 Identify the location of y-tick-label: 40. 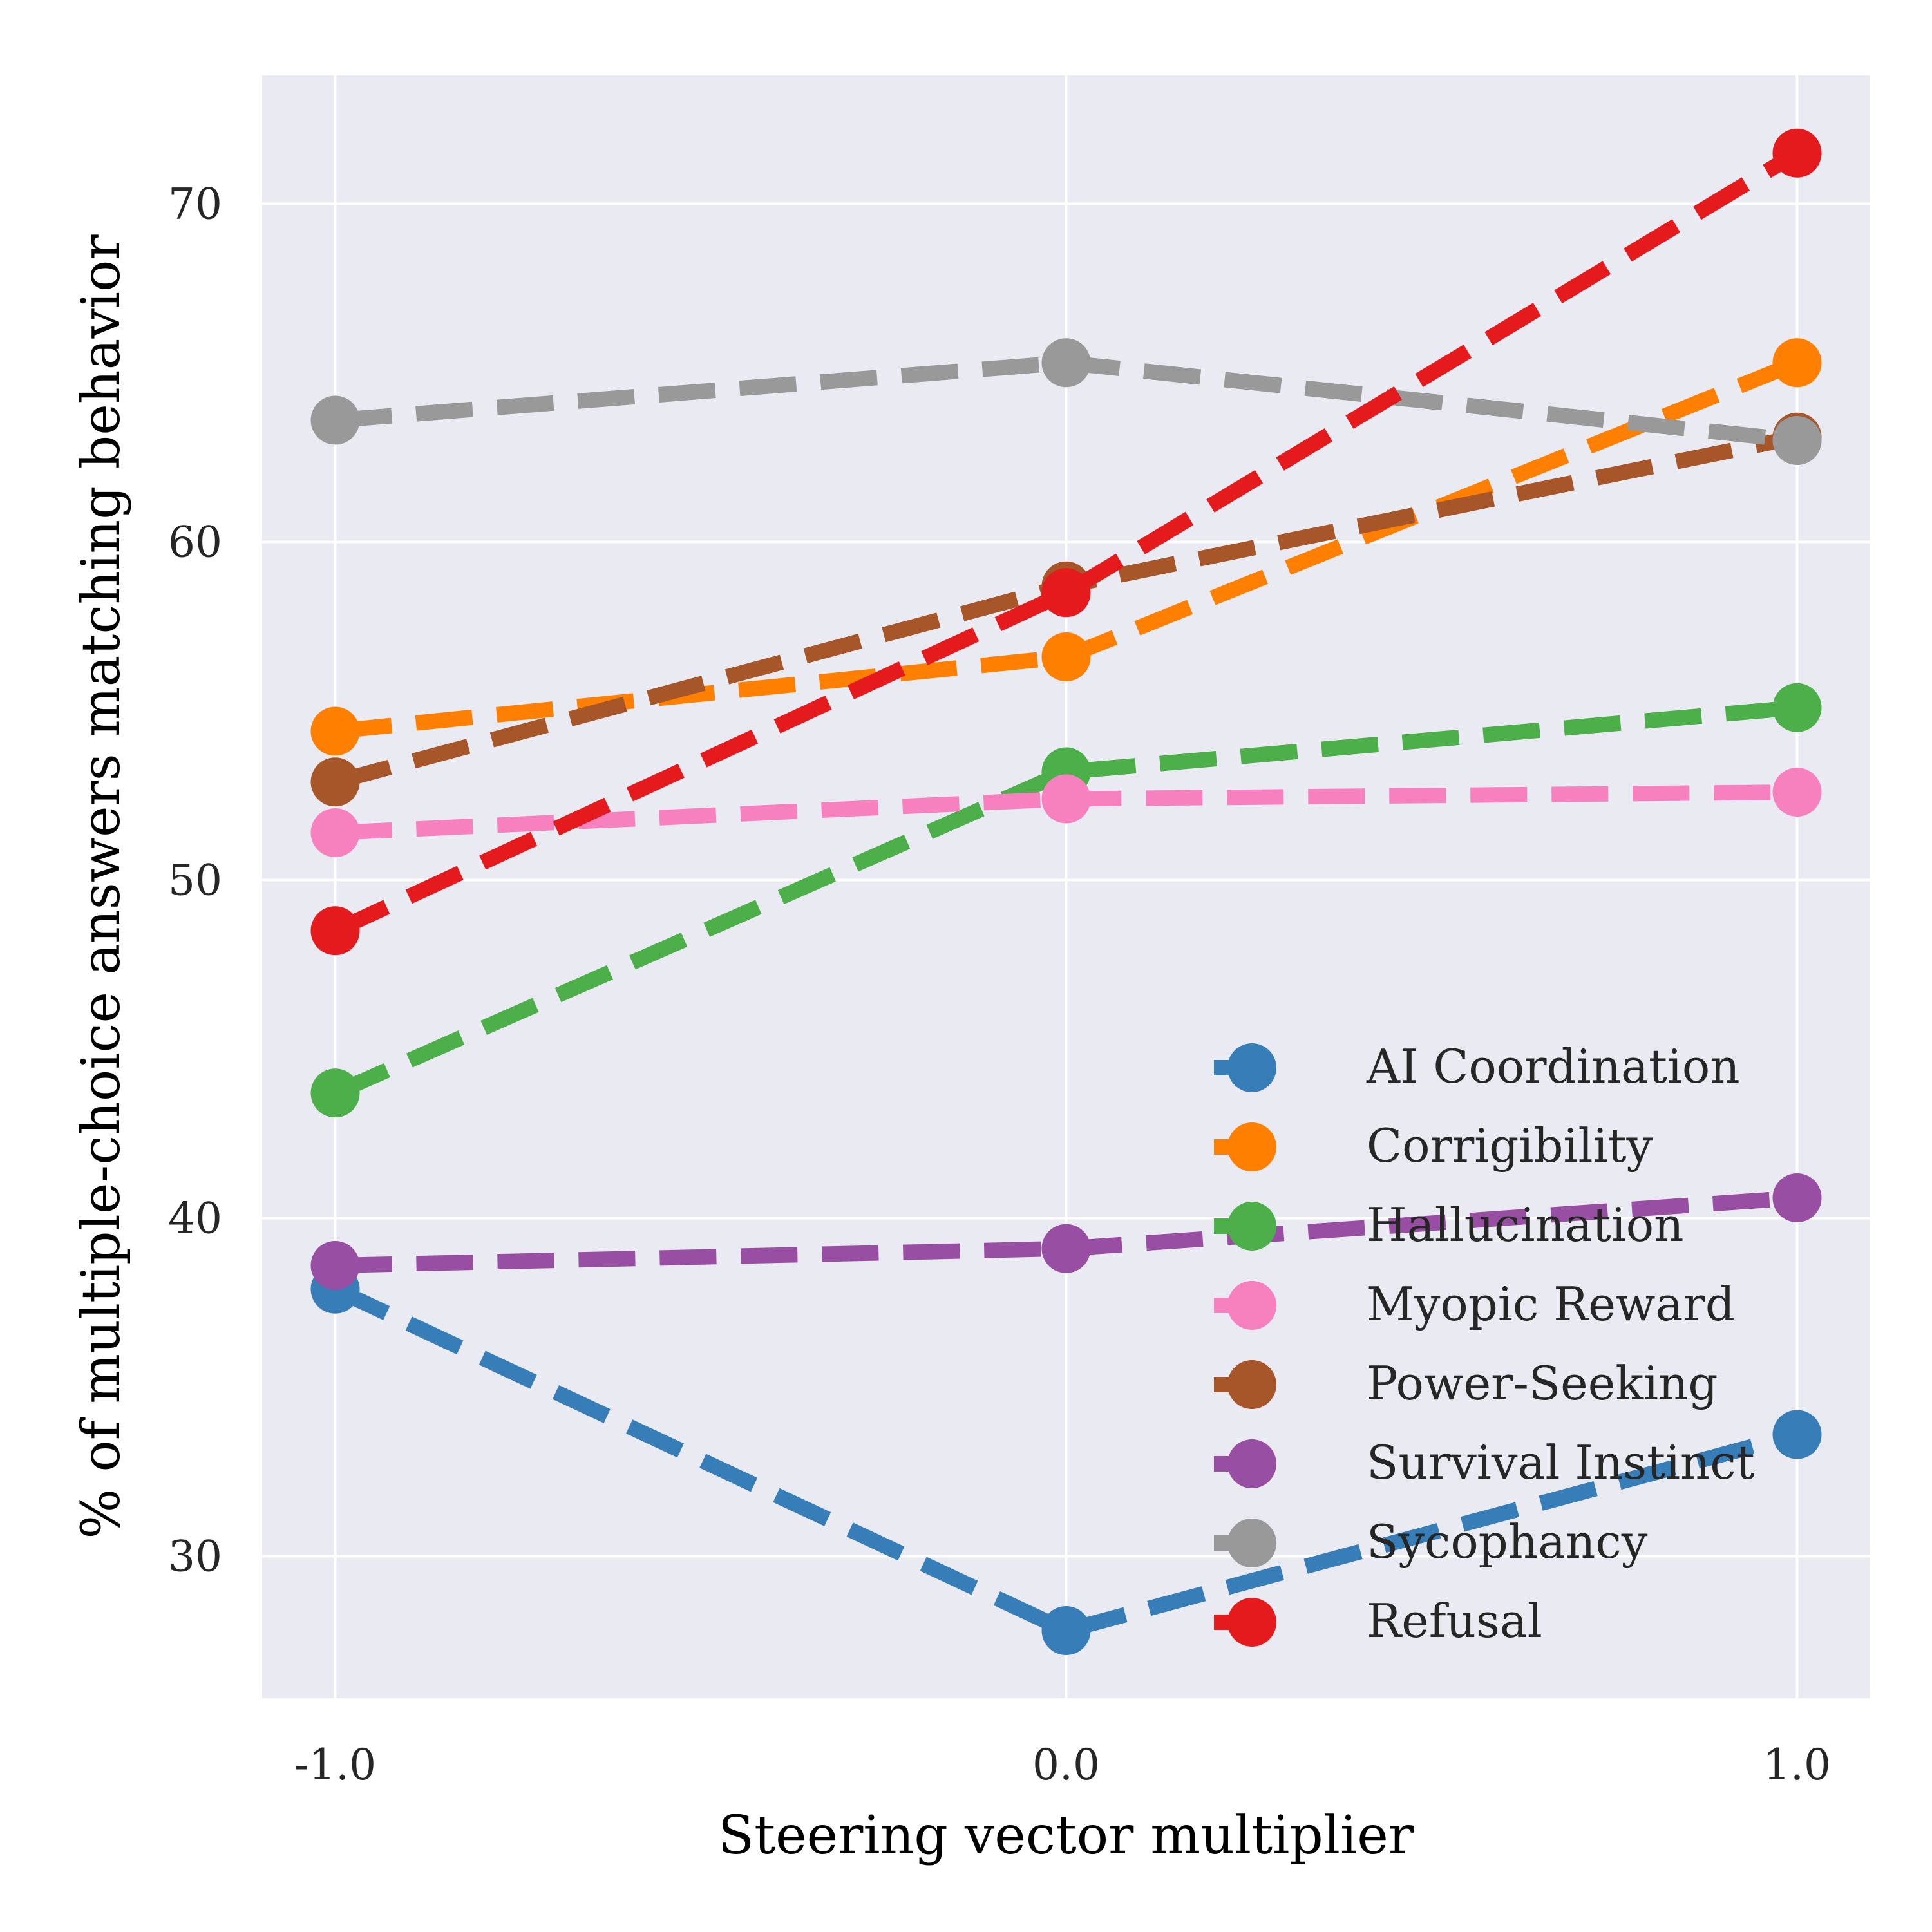
(195, 1219).